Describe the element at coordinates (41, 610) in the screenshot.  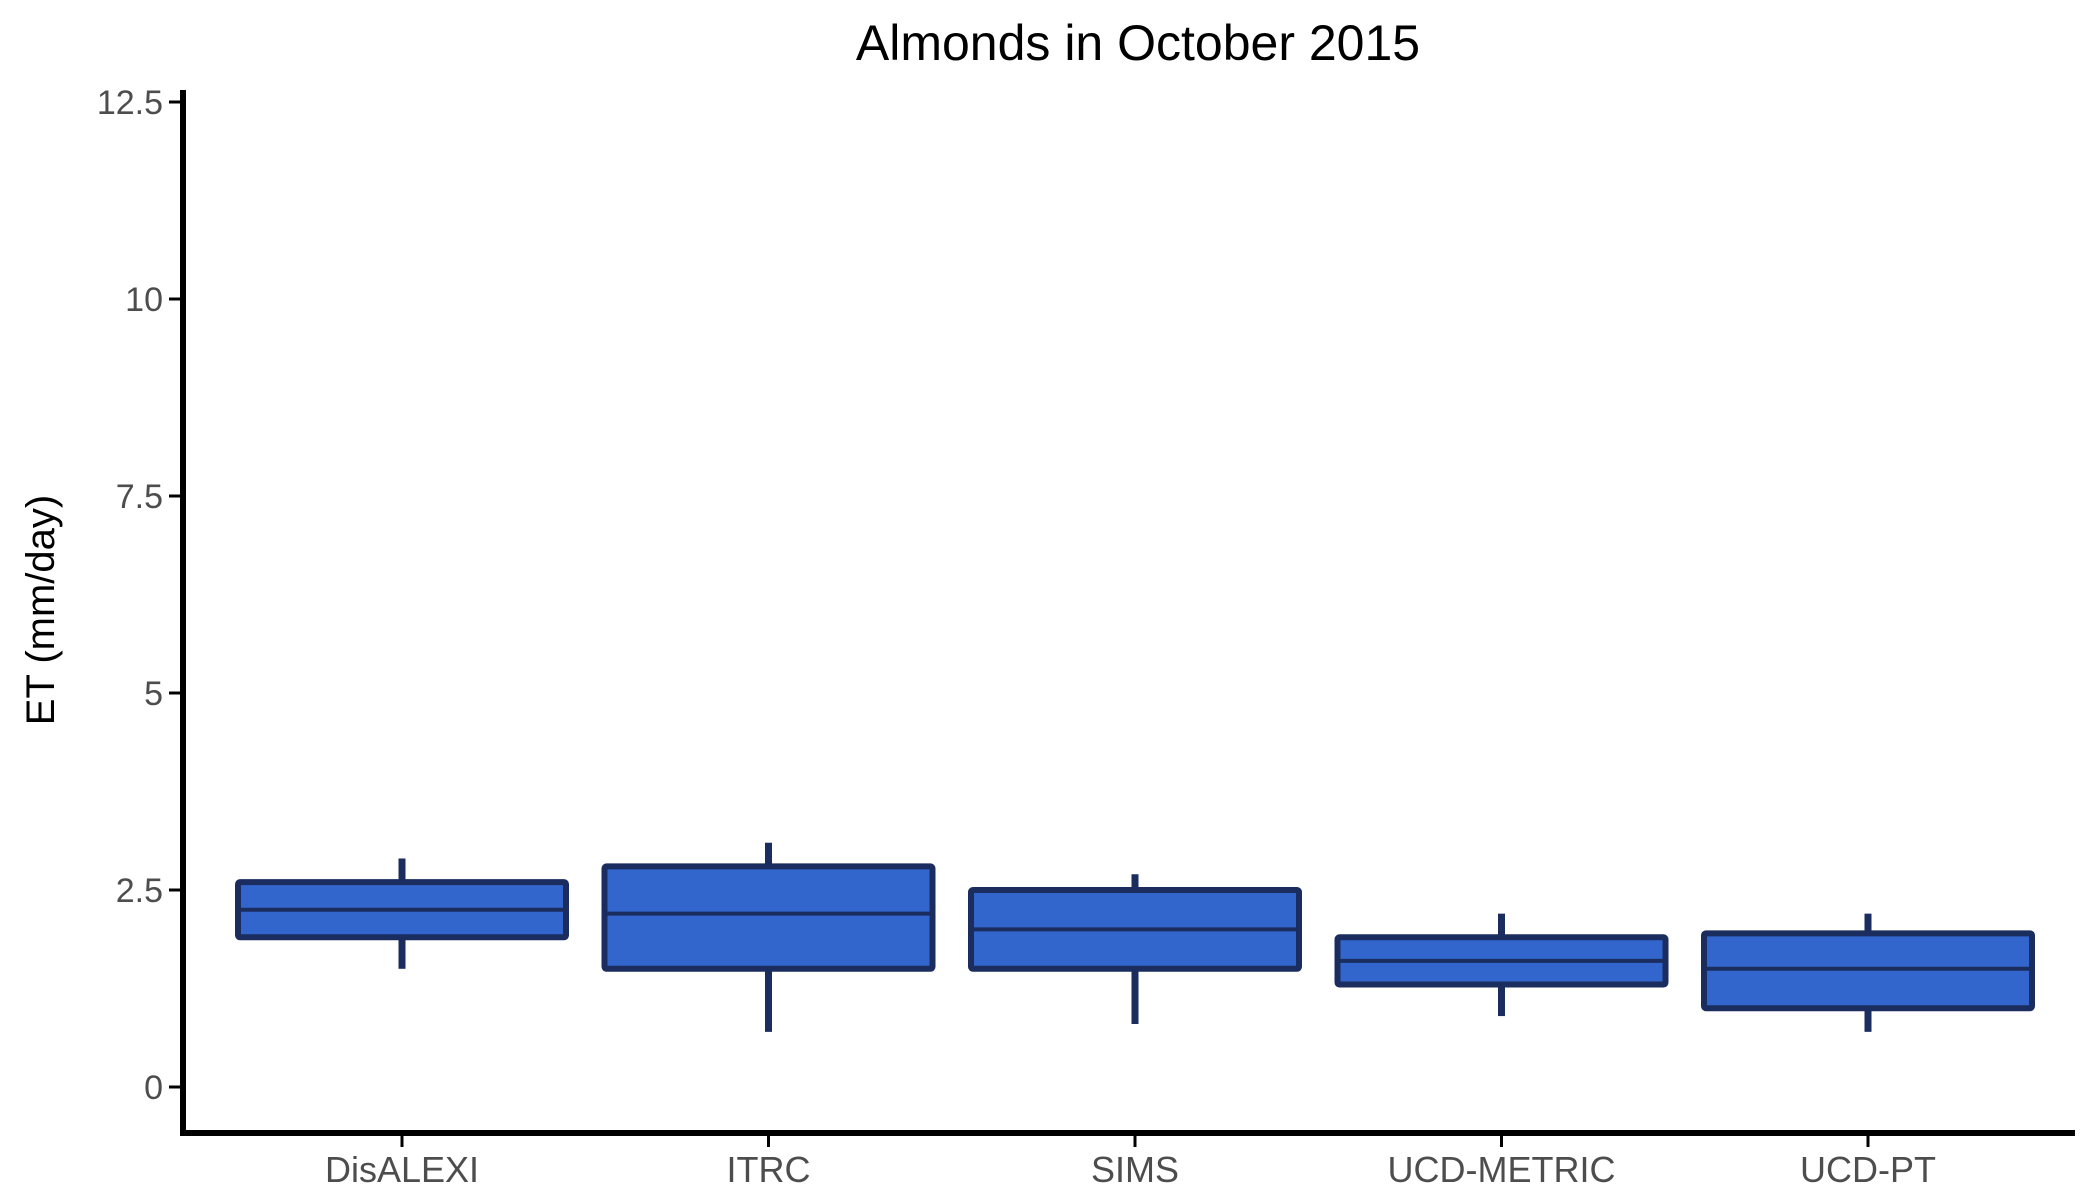
I see `y-axis-label: ET (mm/day)` at that location.